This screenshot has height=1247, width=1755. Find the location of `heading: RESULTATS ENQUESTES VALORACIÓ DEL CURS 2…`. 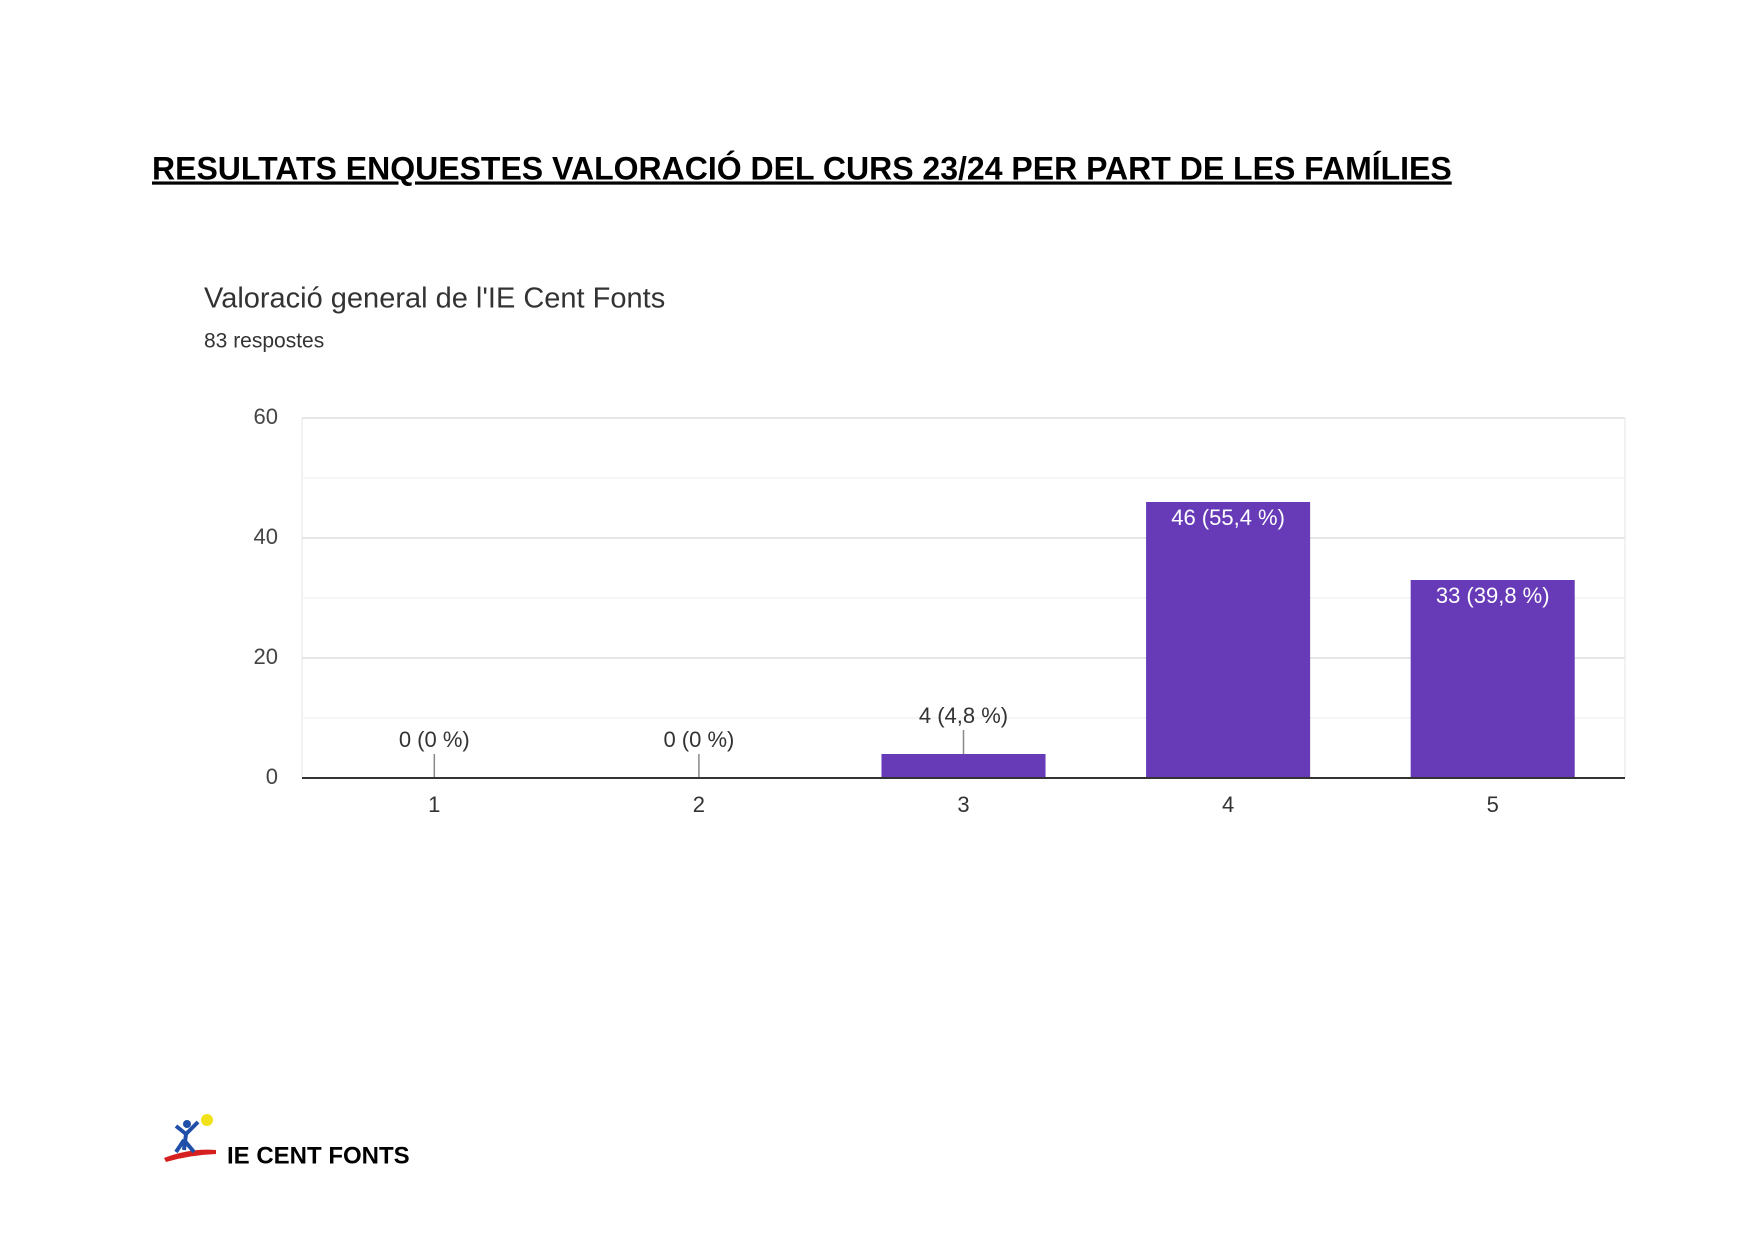

heading: RESULTATS ENQUESTES VALORACIÓ DEL CURS 2… is located at coordinates (802, 168).